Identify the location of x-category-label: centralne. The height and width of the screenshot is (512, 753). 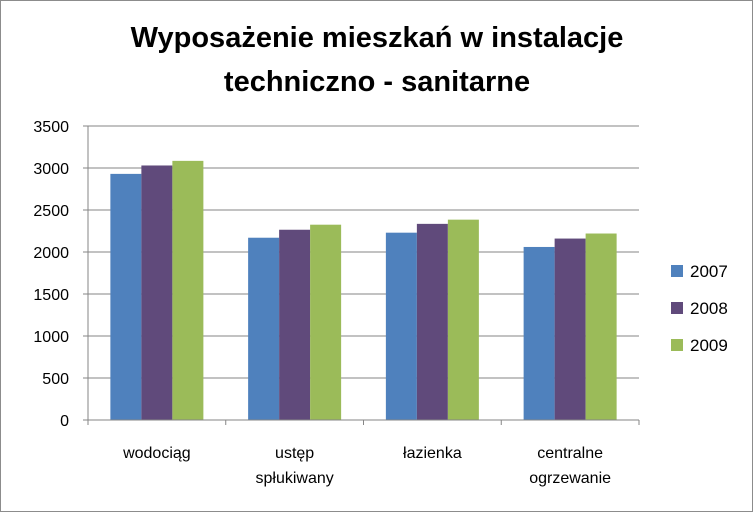
(570, 453).